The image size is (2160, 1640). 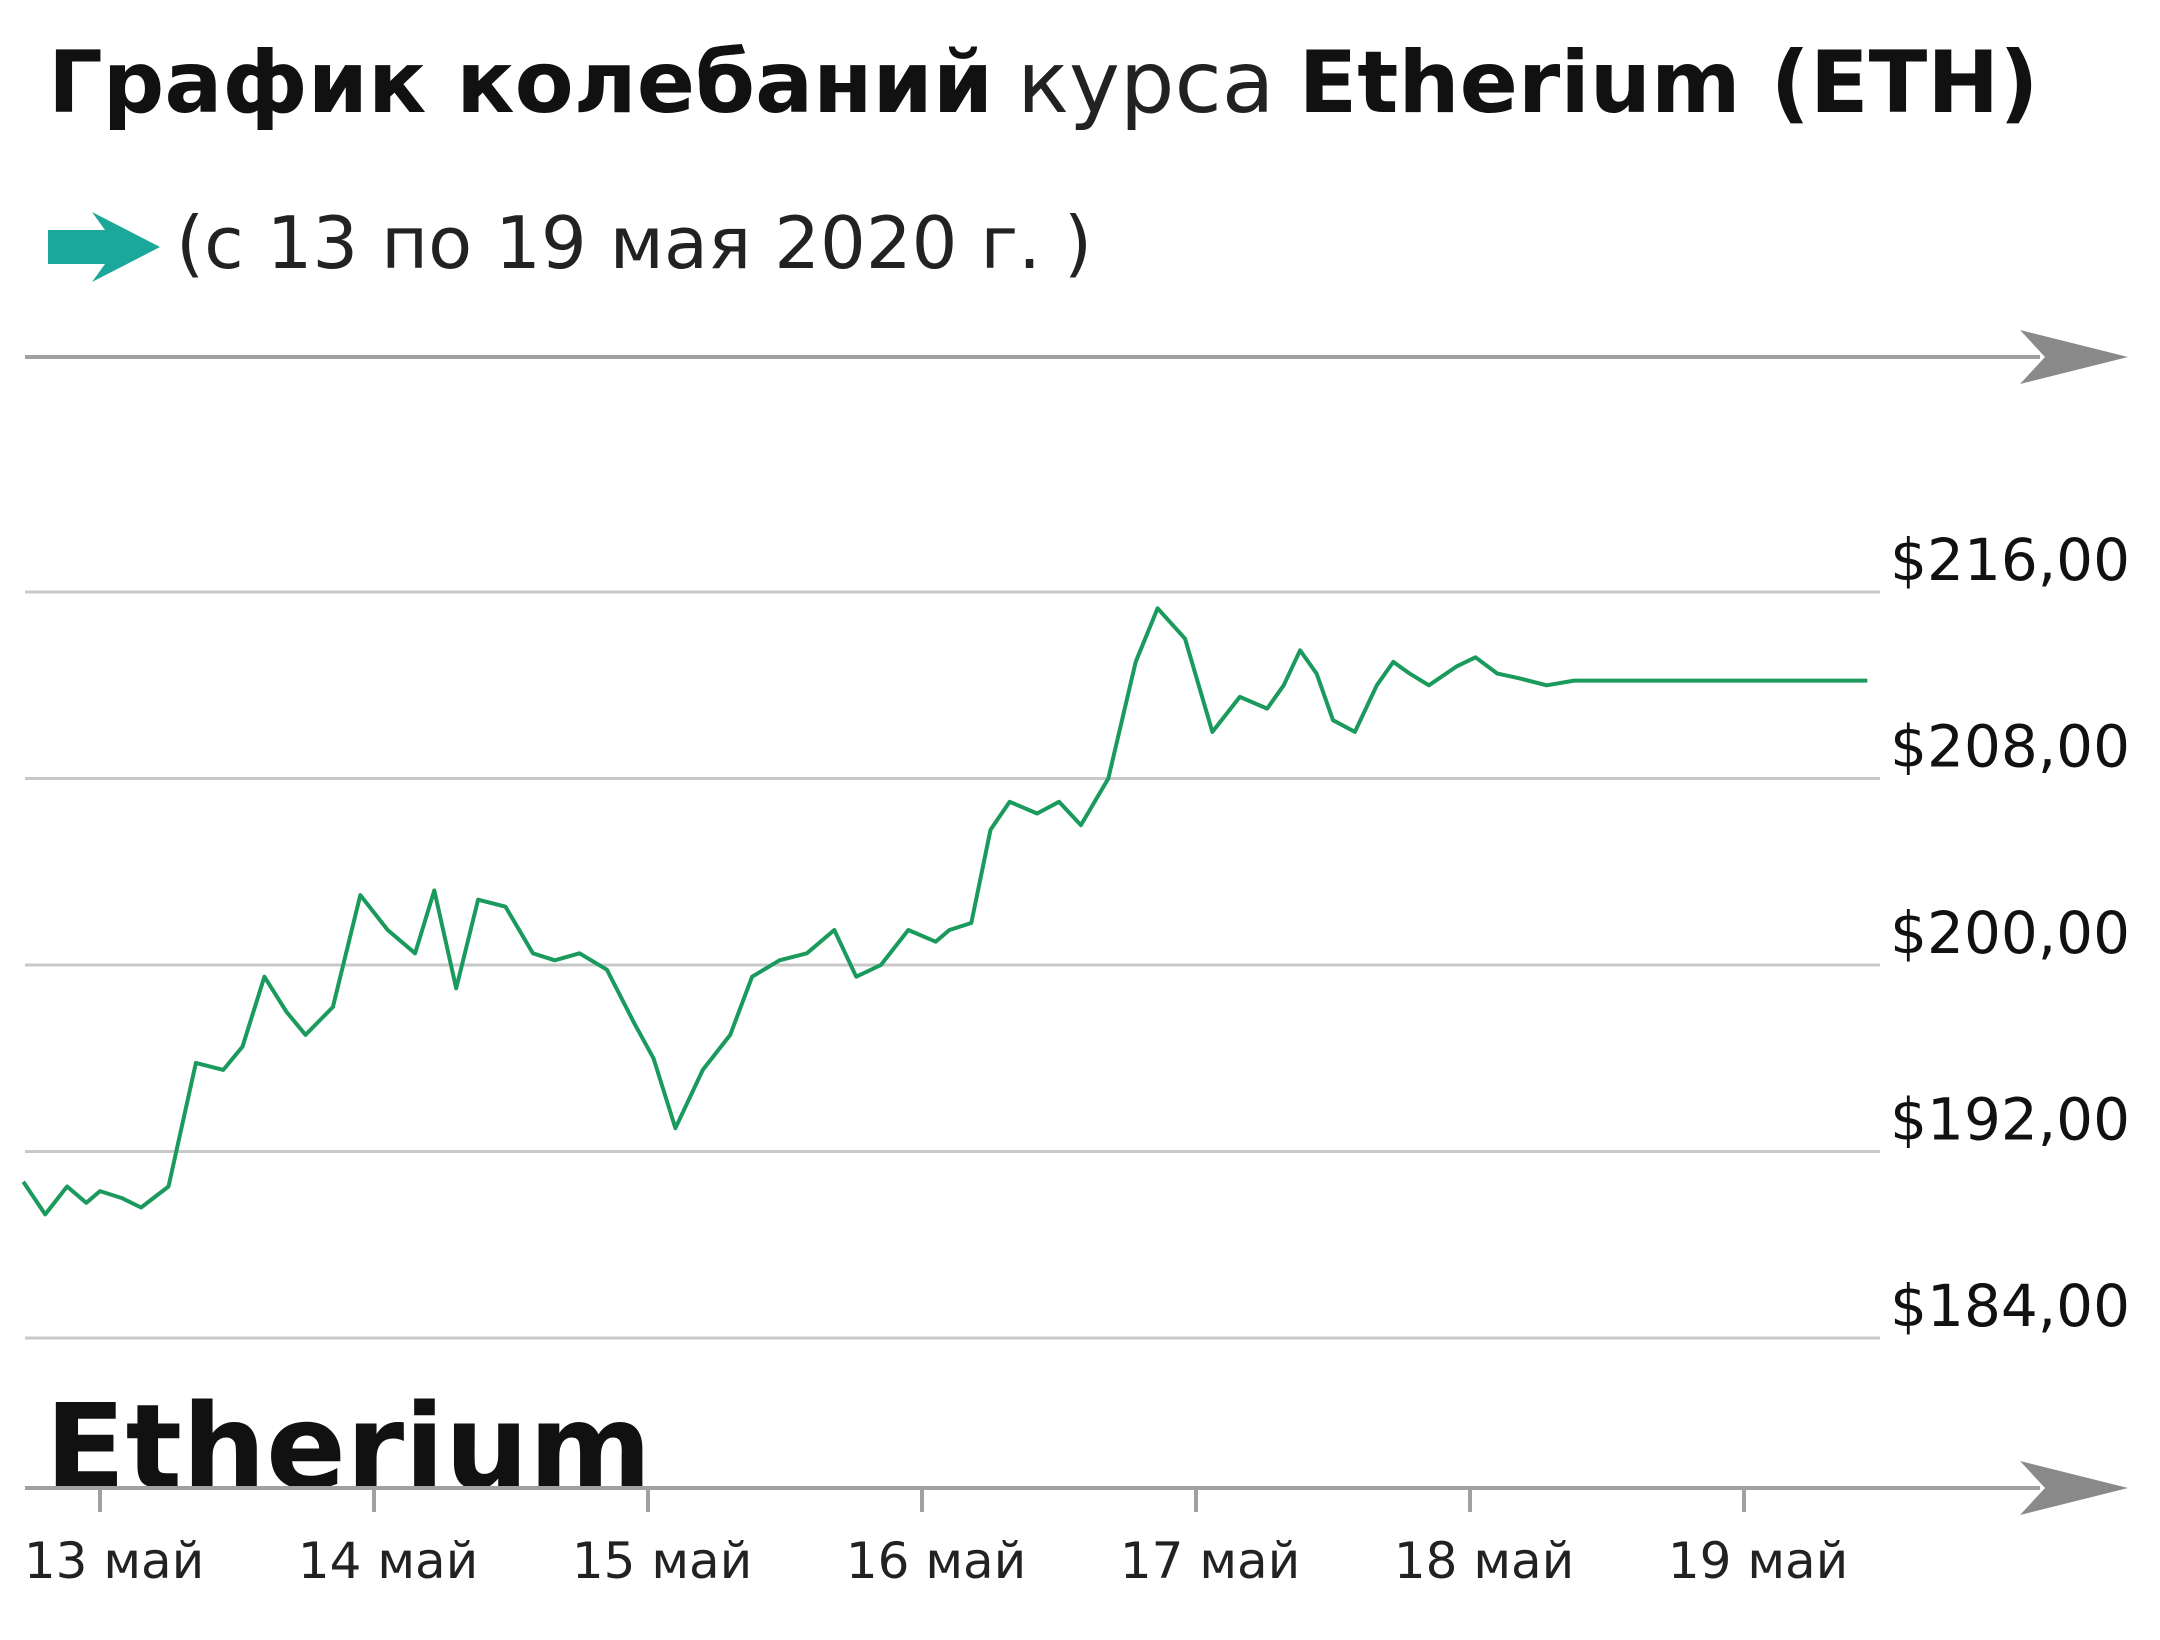 I want to click on x-tick-label: 18 май, so click(x=1484, y=1561).